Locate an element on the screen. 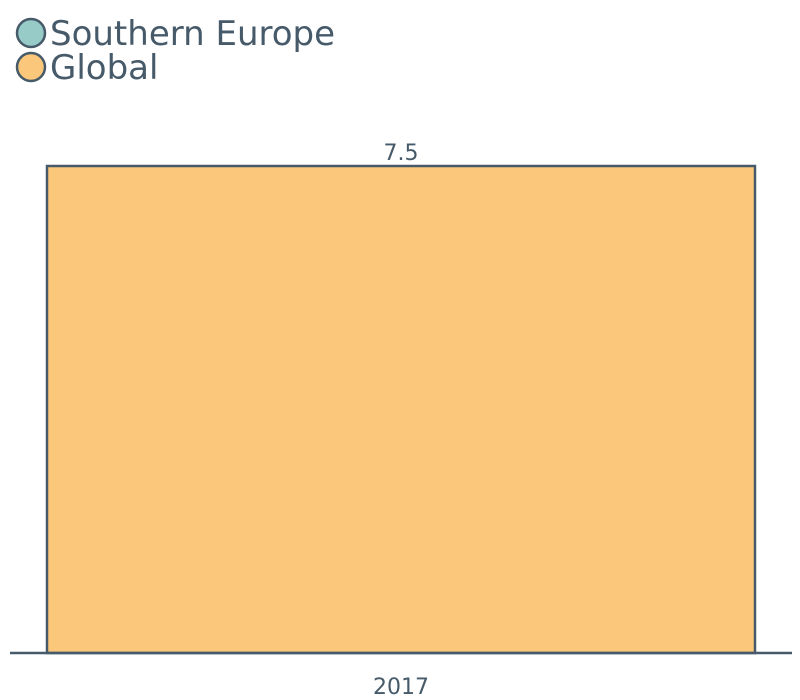 The height and width of the screenshot is (700, 800). x-tick-label: 2017 is located at coordinates (401, 687).